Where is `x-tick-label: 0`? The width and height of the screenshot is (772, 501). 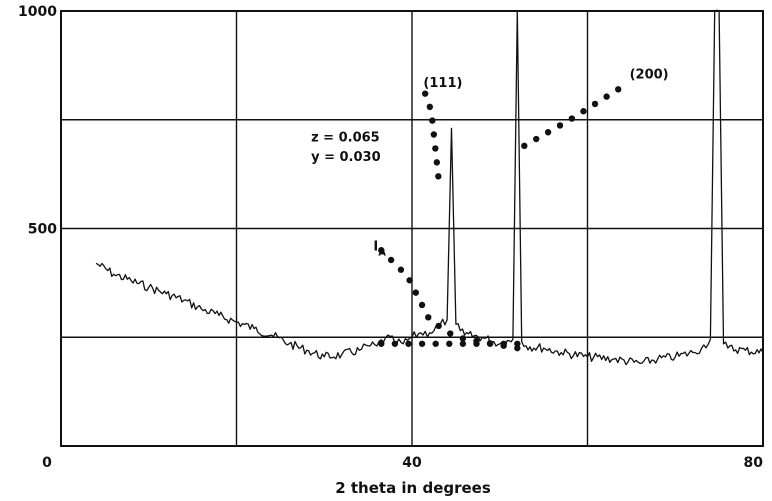
x-tick-label: 0 is located at coordinates (47, 463).